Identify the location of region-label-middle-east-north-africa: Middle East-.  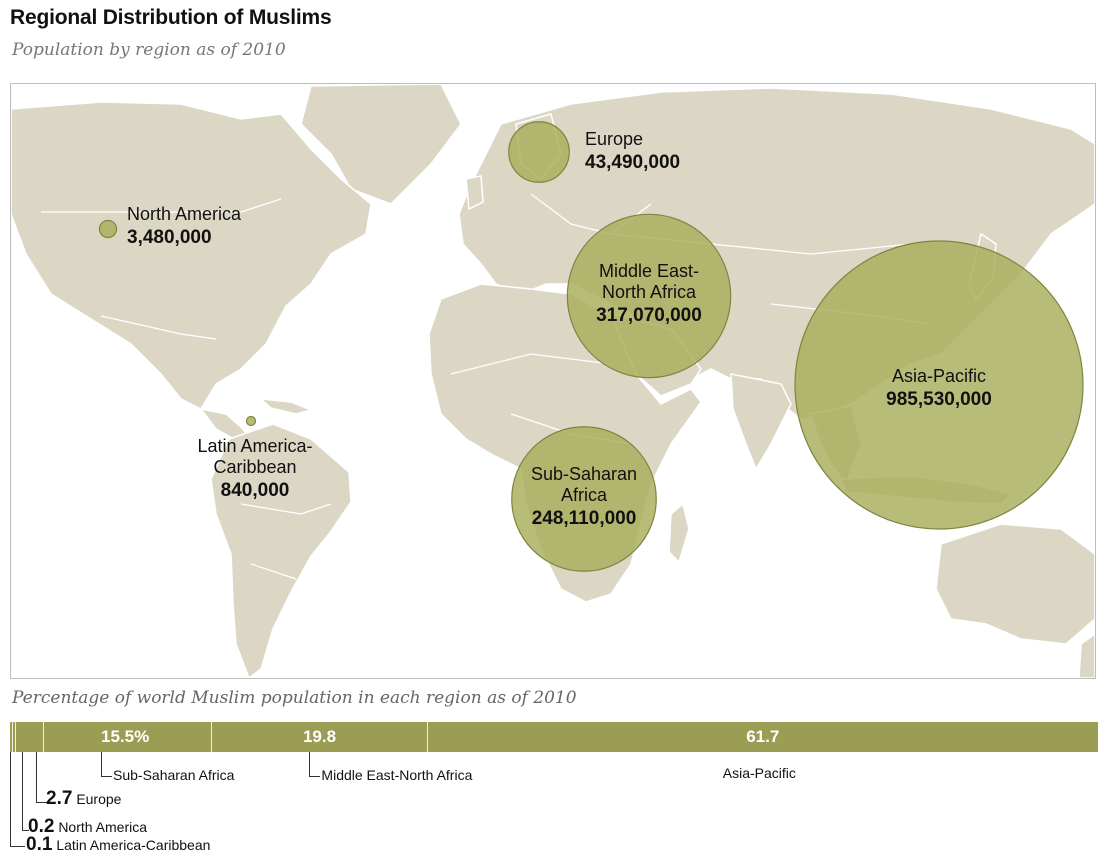
(649, 271).